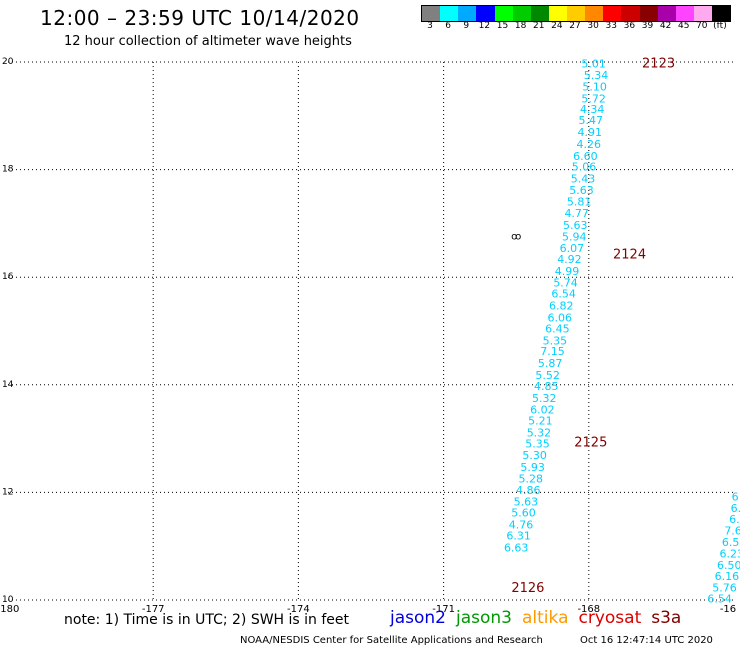 The image size is (740, 650). What do you see at coordinates (658, 63) in the screenshot?
I see `pass-time-label: 2123` at bounding box center [658, 63].